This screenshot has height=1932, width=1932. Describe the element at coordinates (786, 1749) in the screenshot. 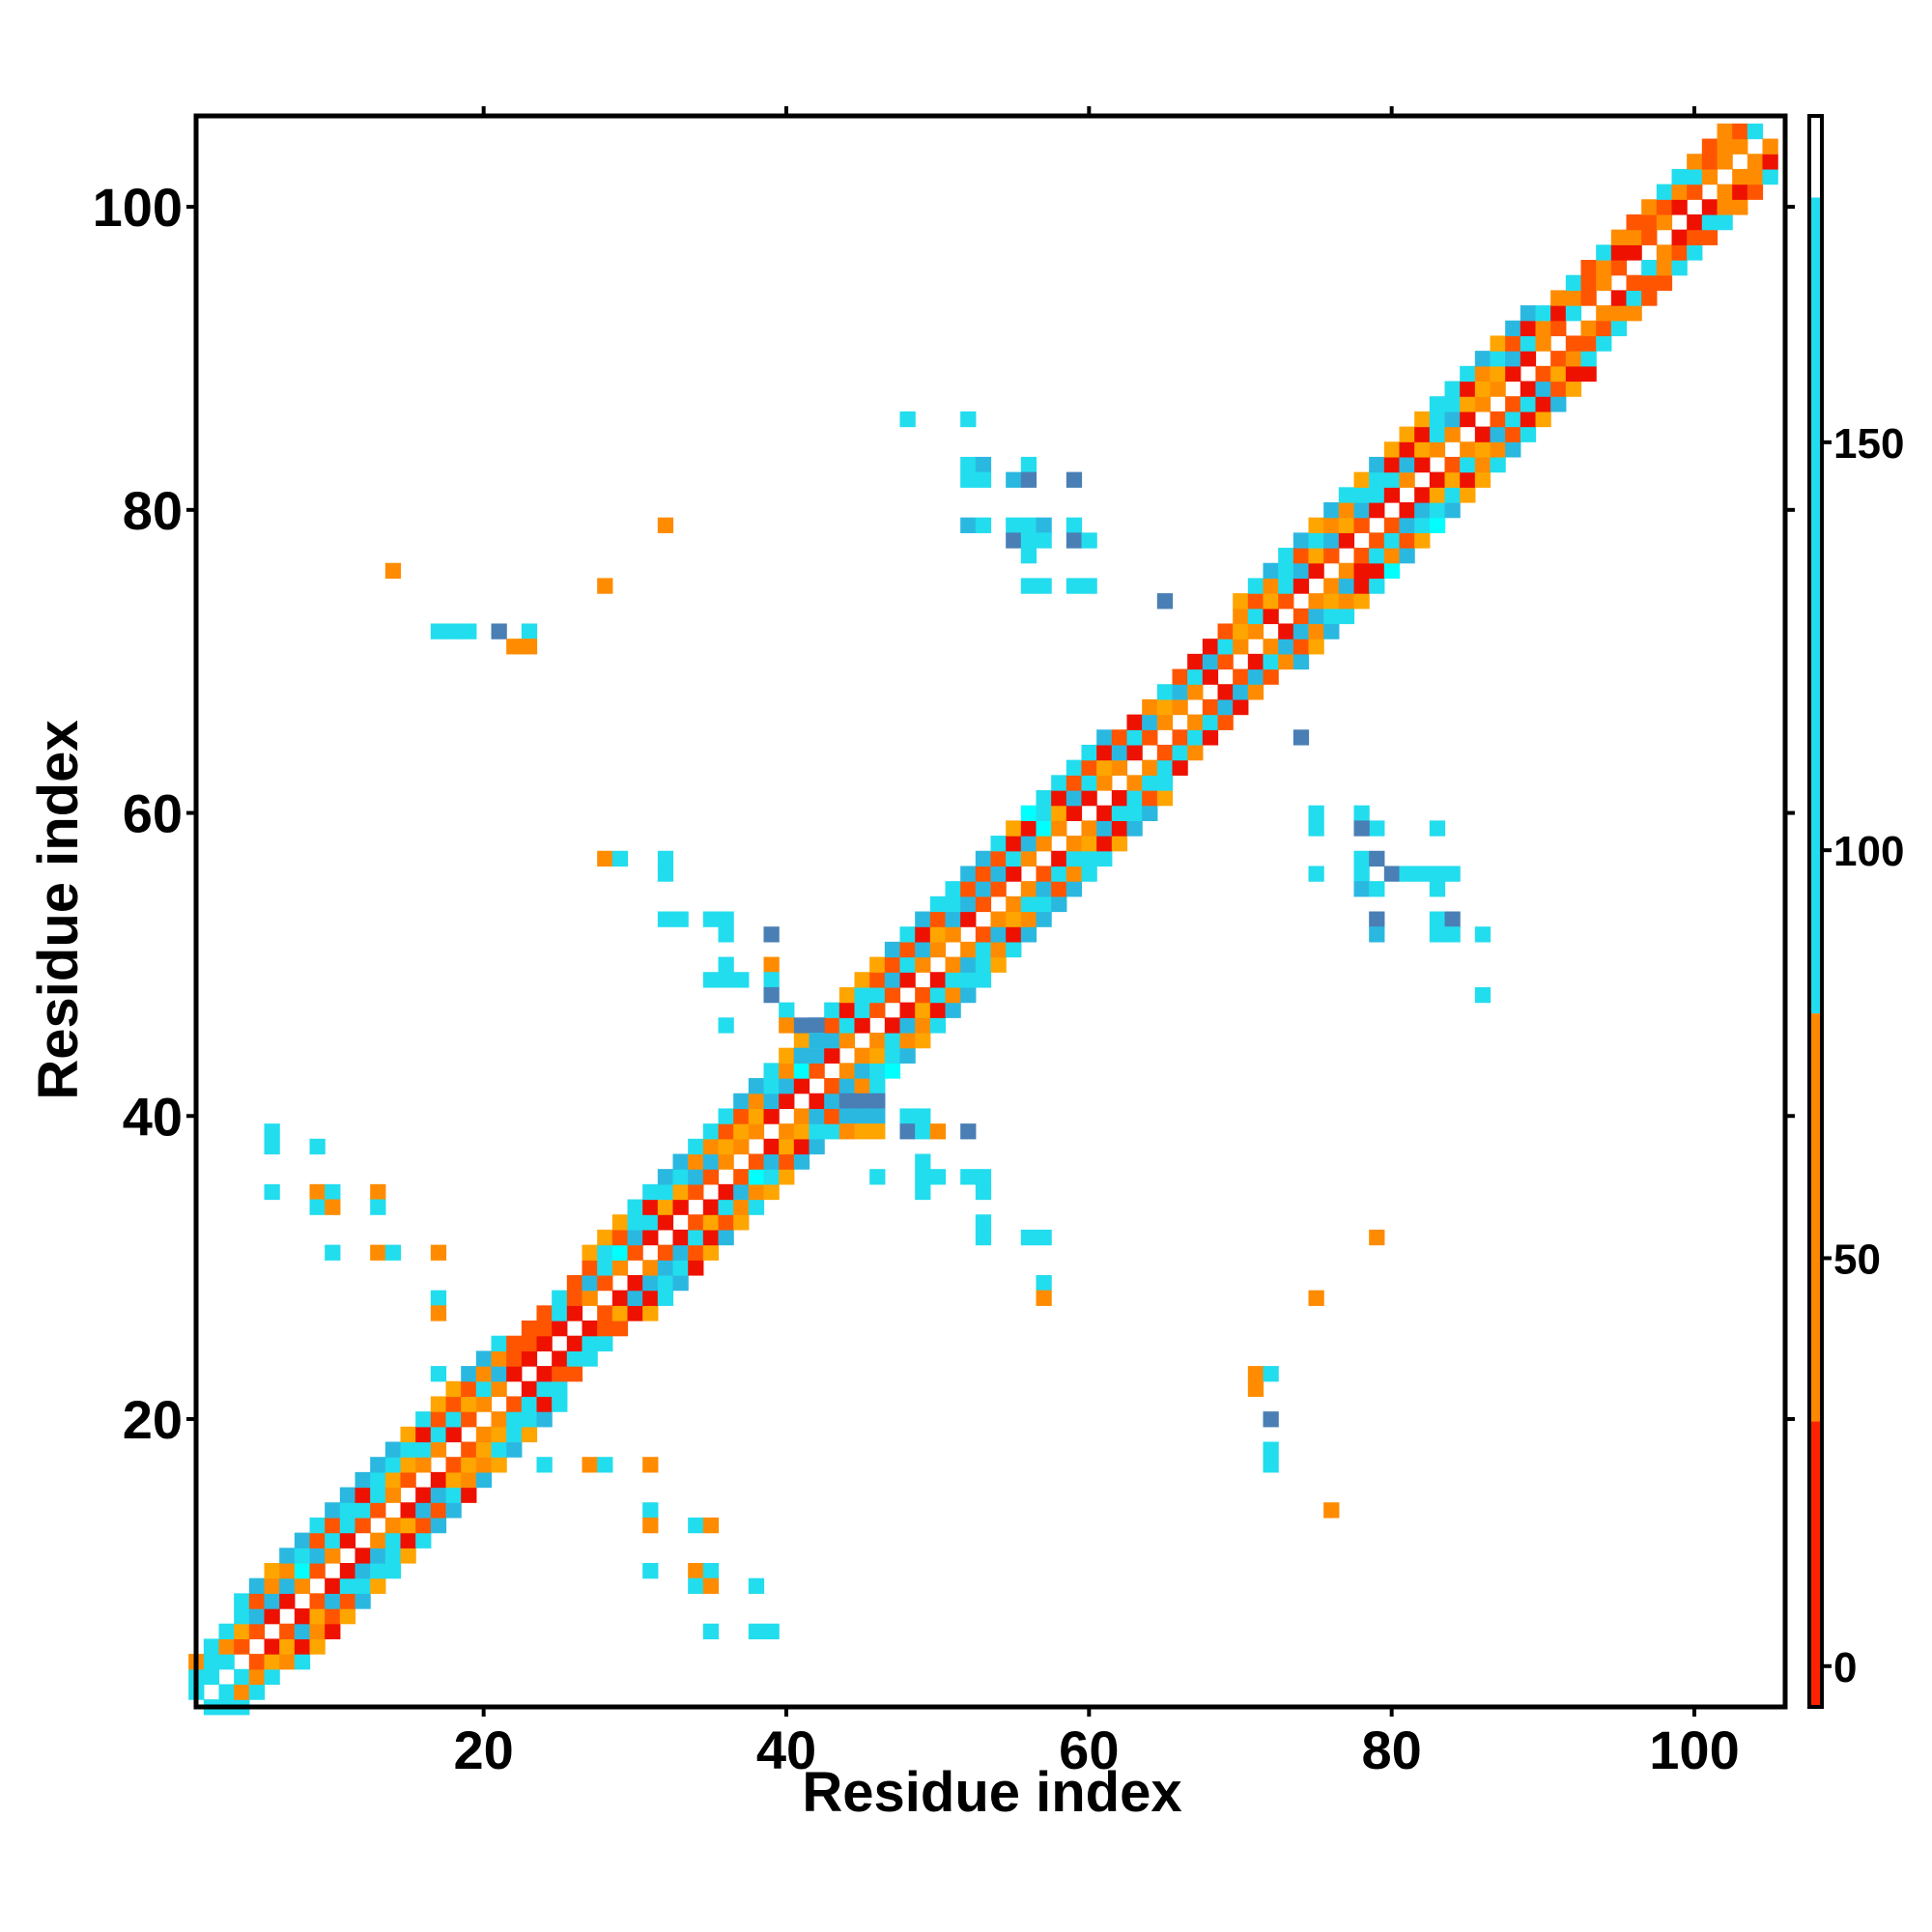

I see `x-tick-label: 40` at that location.